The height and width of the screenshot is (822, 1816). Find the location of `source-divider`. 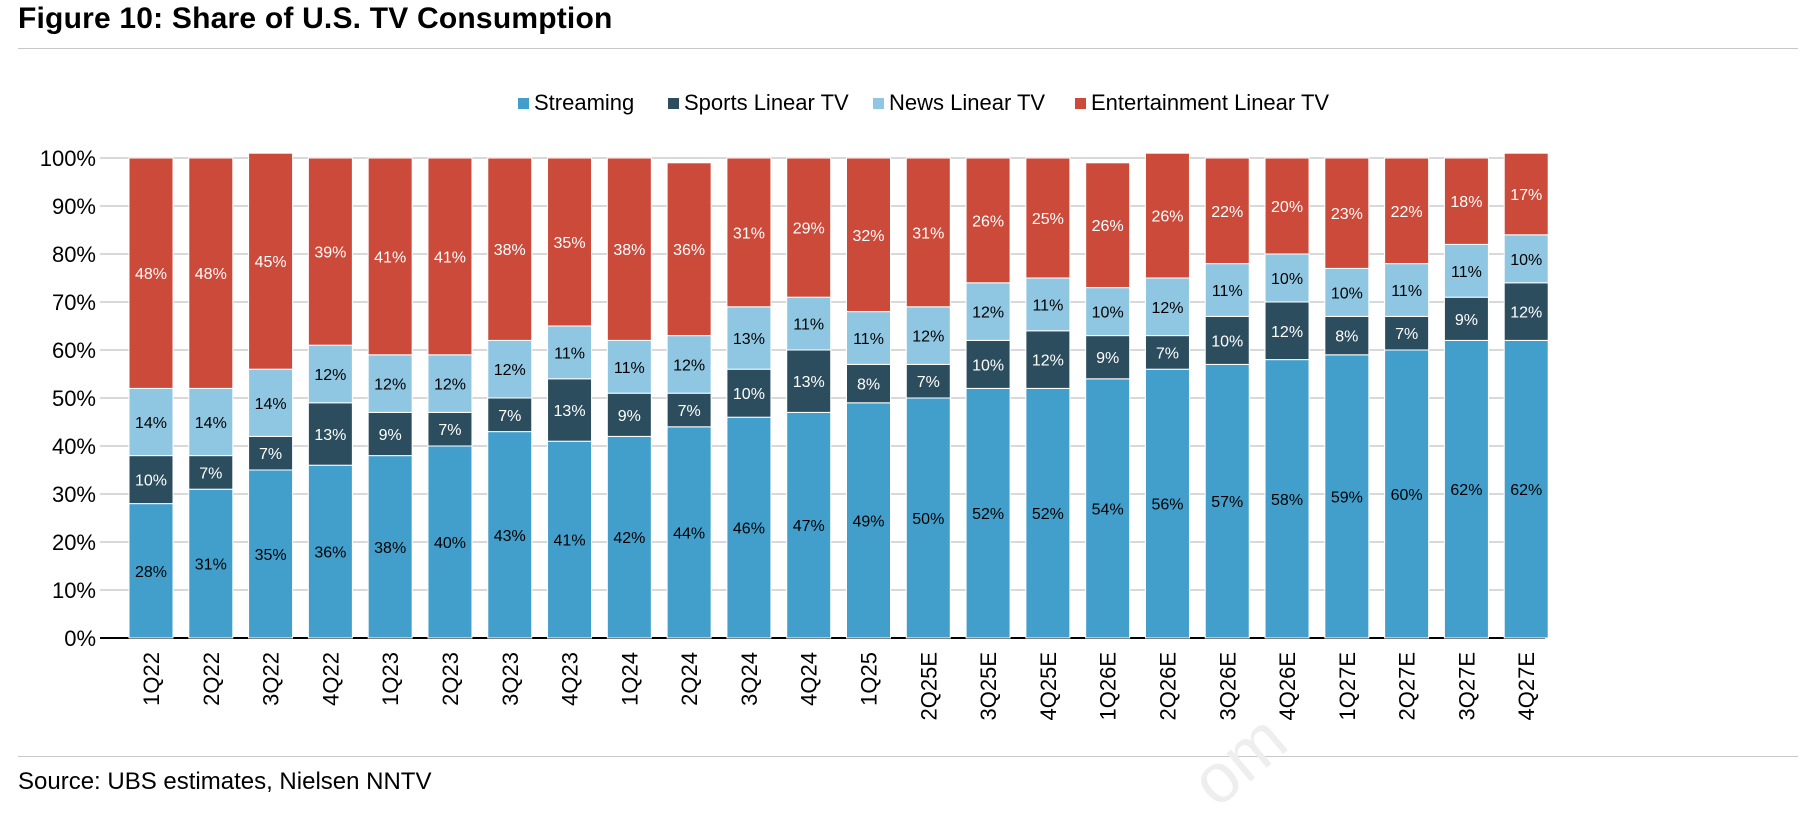

source-divider is located at coordinates (908, 756).